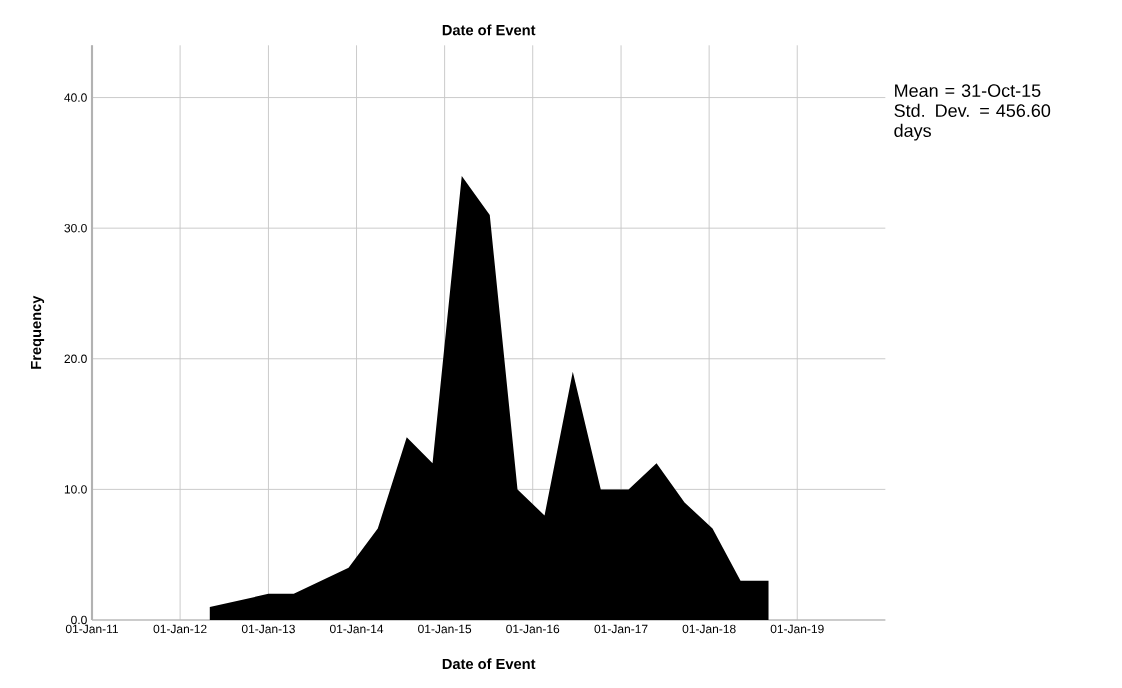 The image size is (1122, 688). What do you see at coordinates (621, 629) in the screenshot?
I see `x-tick-label: 01-Jan-17` at bounding box center [621, 629].